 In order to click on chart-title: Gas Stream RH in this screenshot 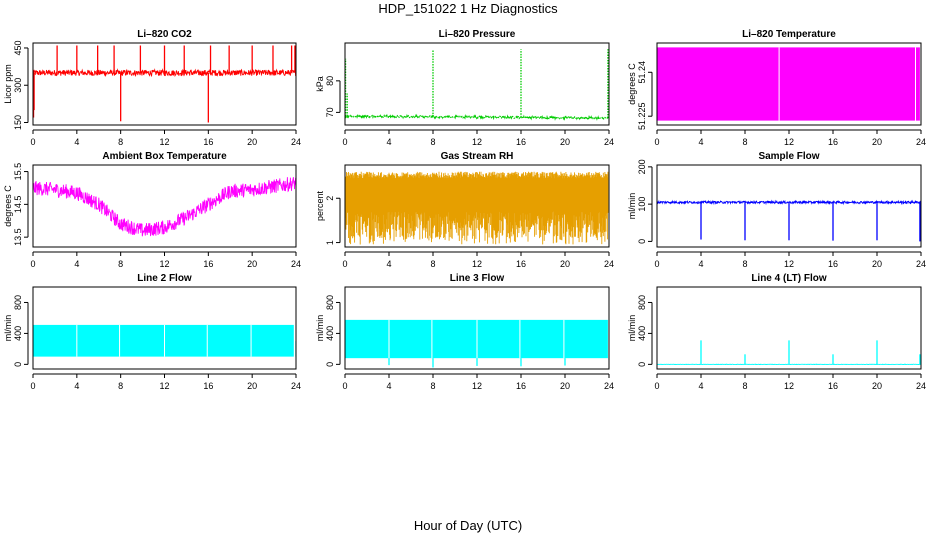, I will do `click(477, 156)`.